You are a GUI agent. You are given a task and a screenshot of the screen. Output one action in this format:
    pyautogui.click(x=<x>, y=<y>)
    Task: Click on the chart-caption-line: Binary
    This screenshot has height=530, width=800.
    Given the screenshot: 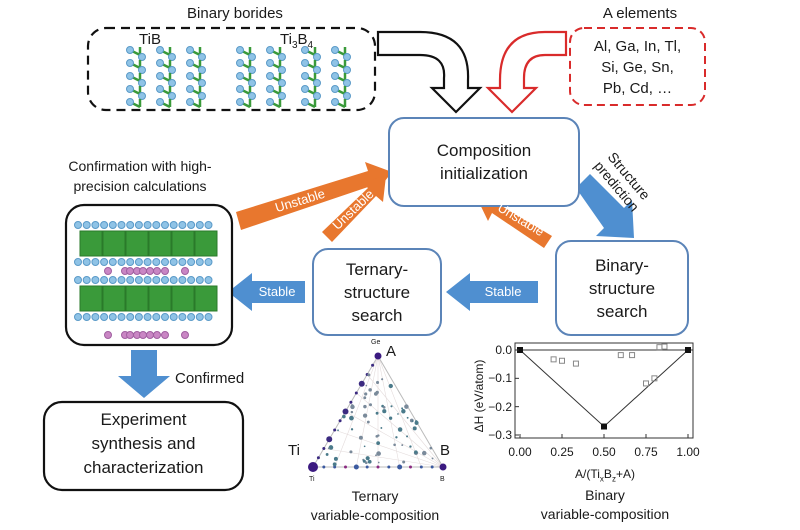 What is the action you would take?
    pyautogui.click(x=605, y=495)
    